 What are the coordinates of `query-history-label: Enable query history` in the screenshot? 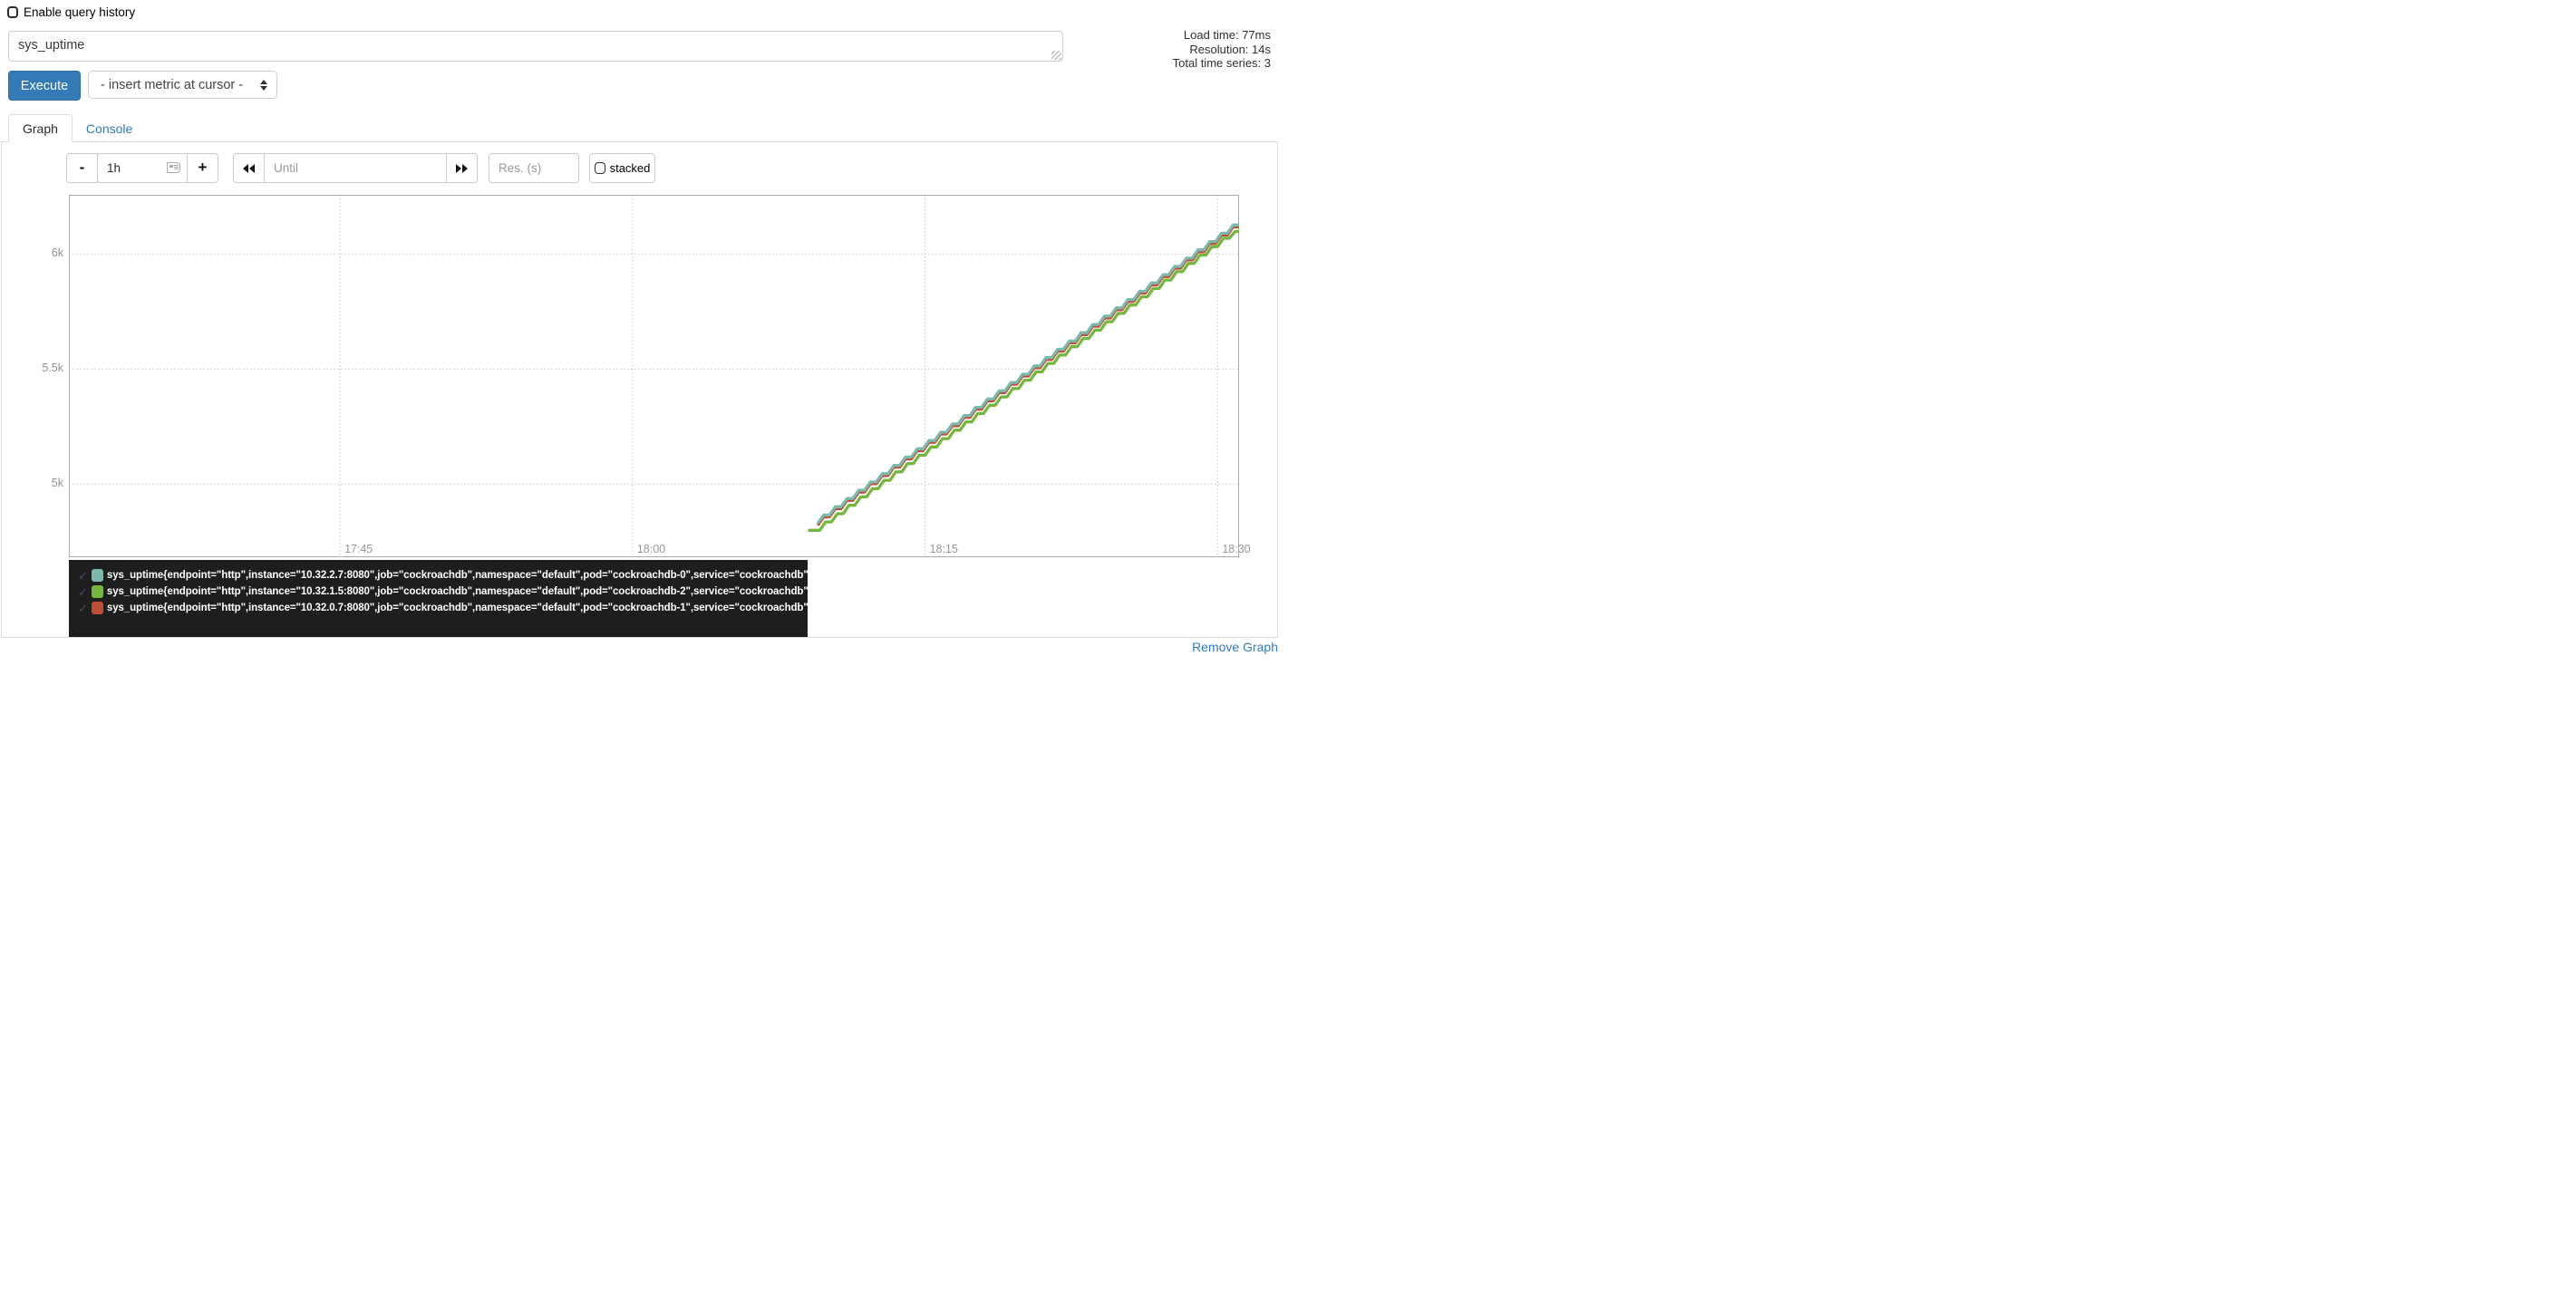 It's located at (80, 12).